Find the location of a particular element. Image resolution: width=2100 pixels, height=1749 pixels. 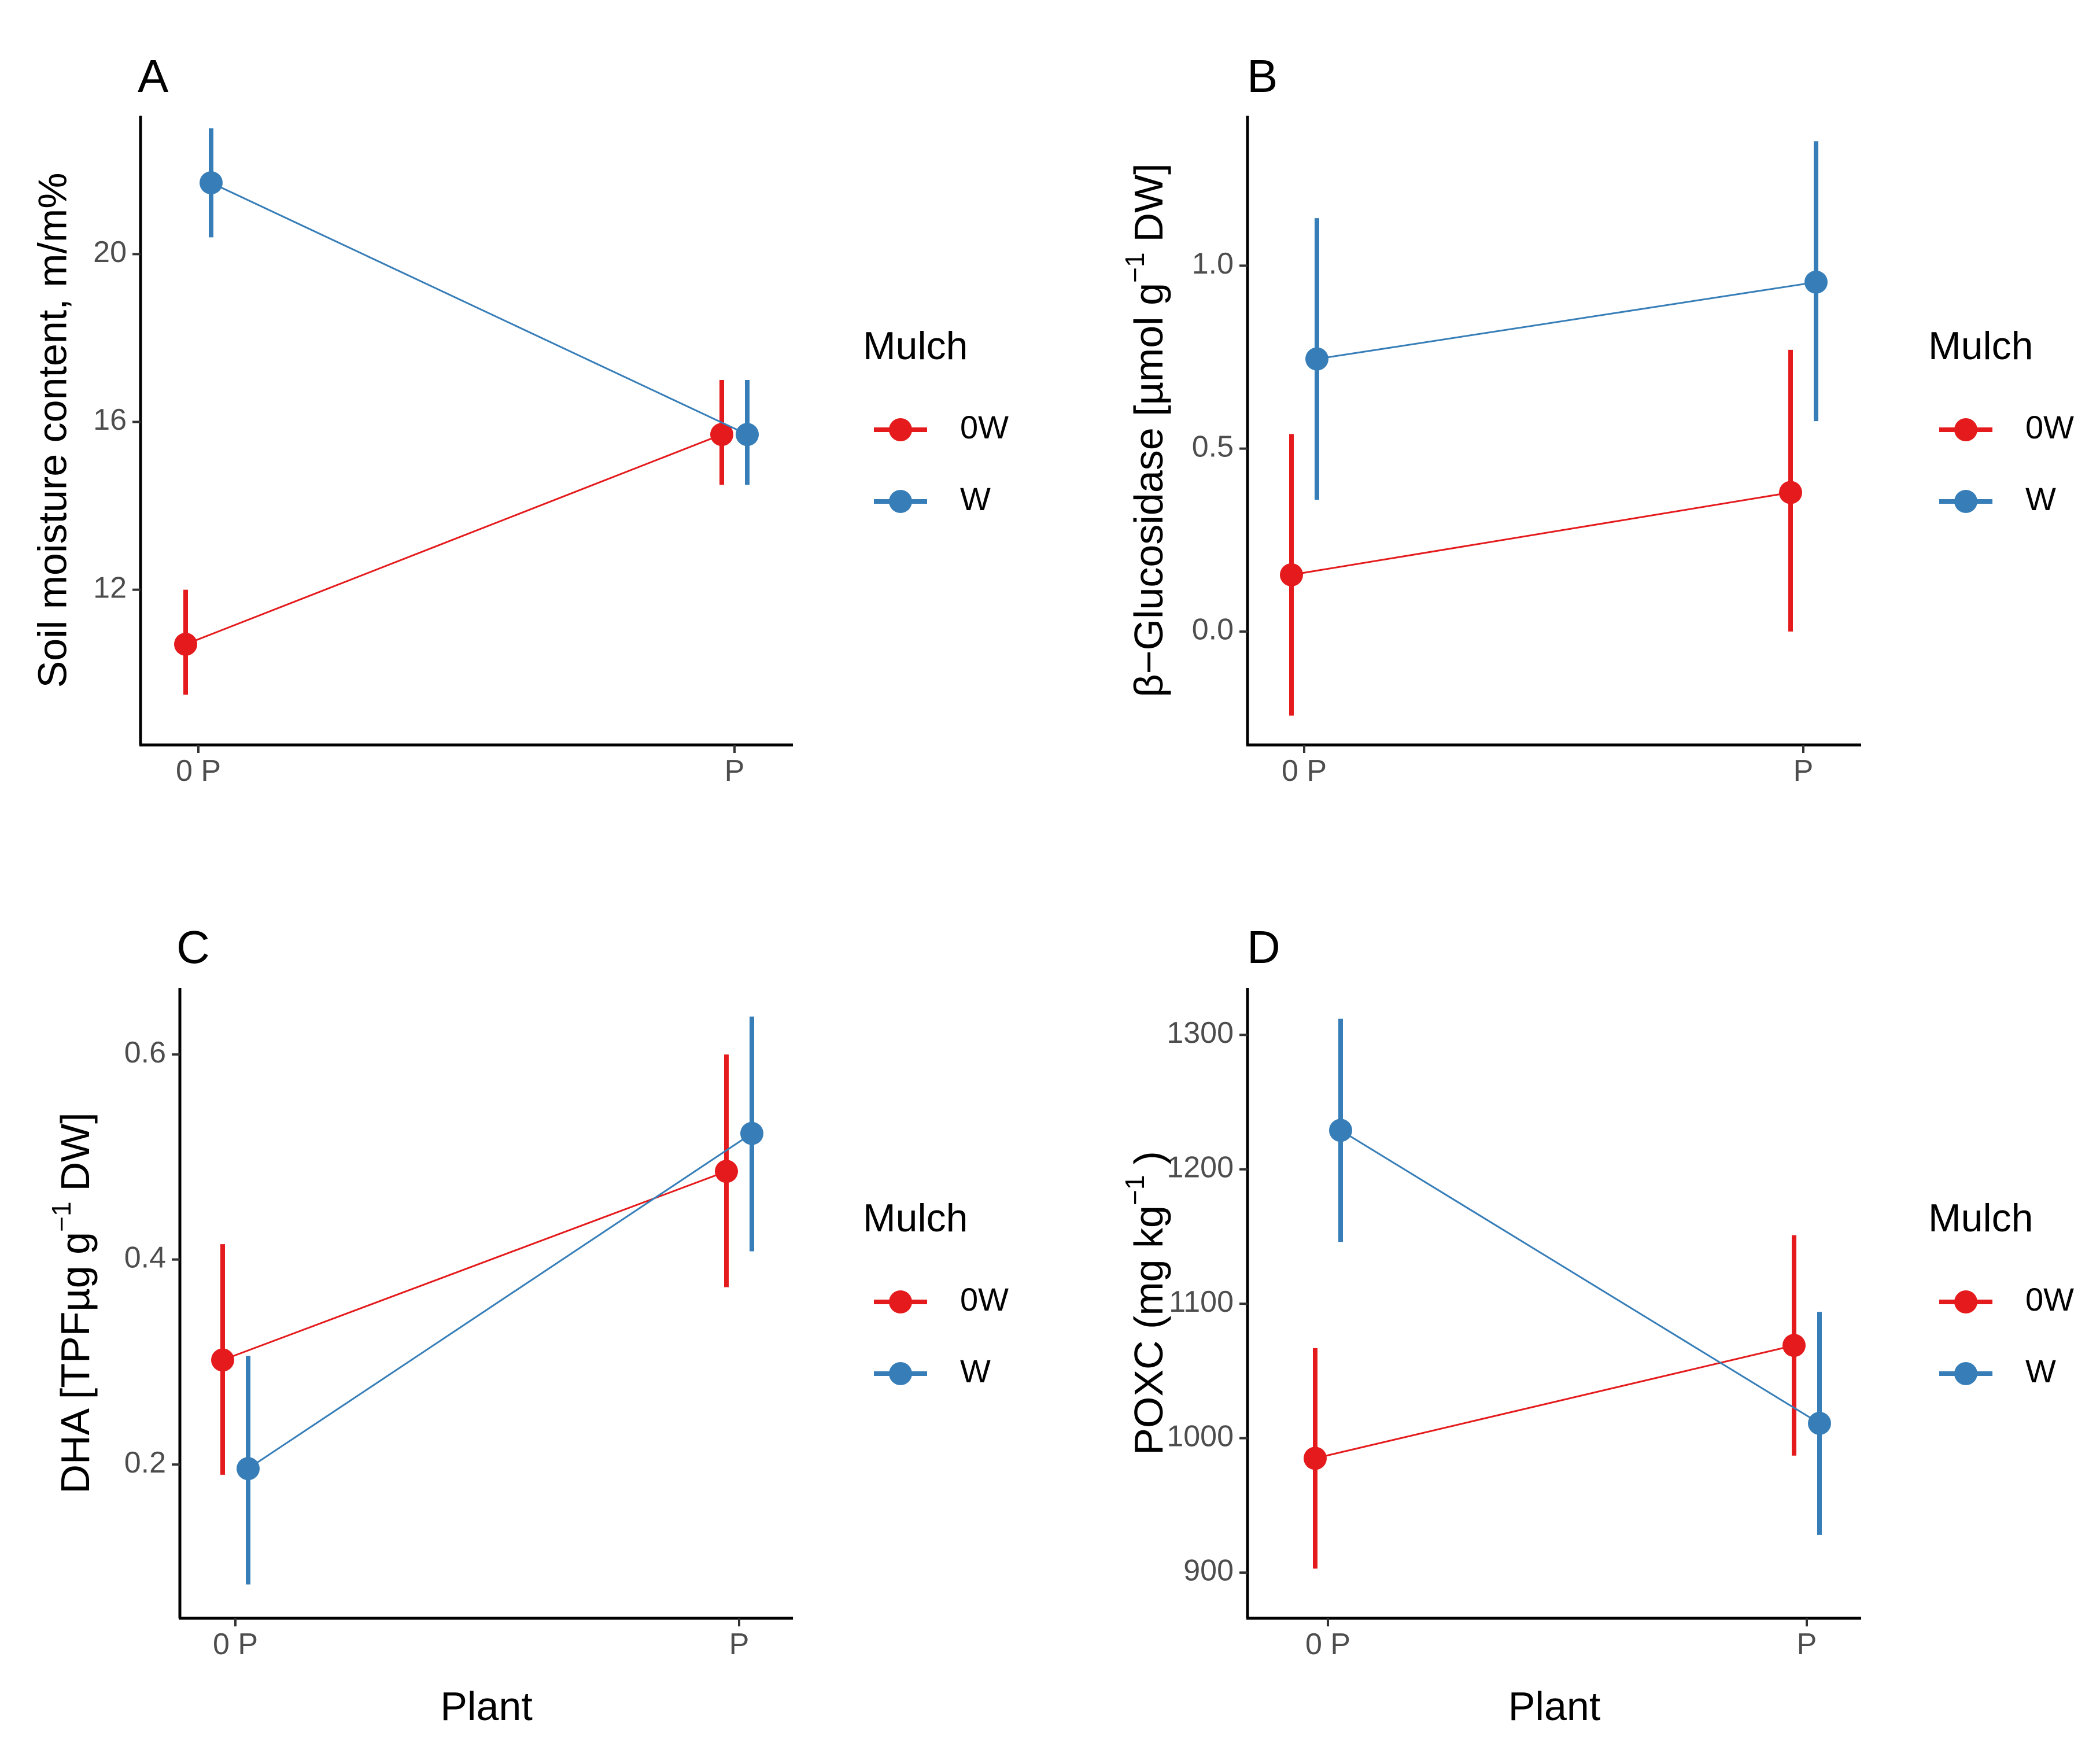

panel-label: A is located at coordinates (153, 76).